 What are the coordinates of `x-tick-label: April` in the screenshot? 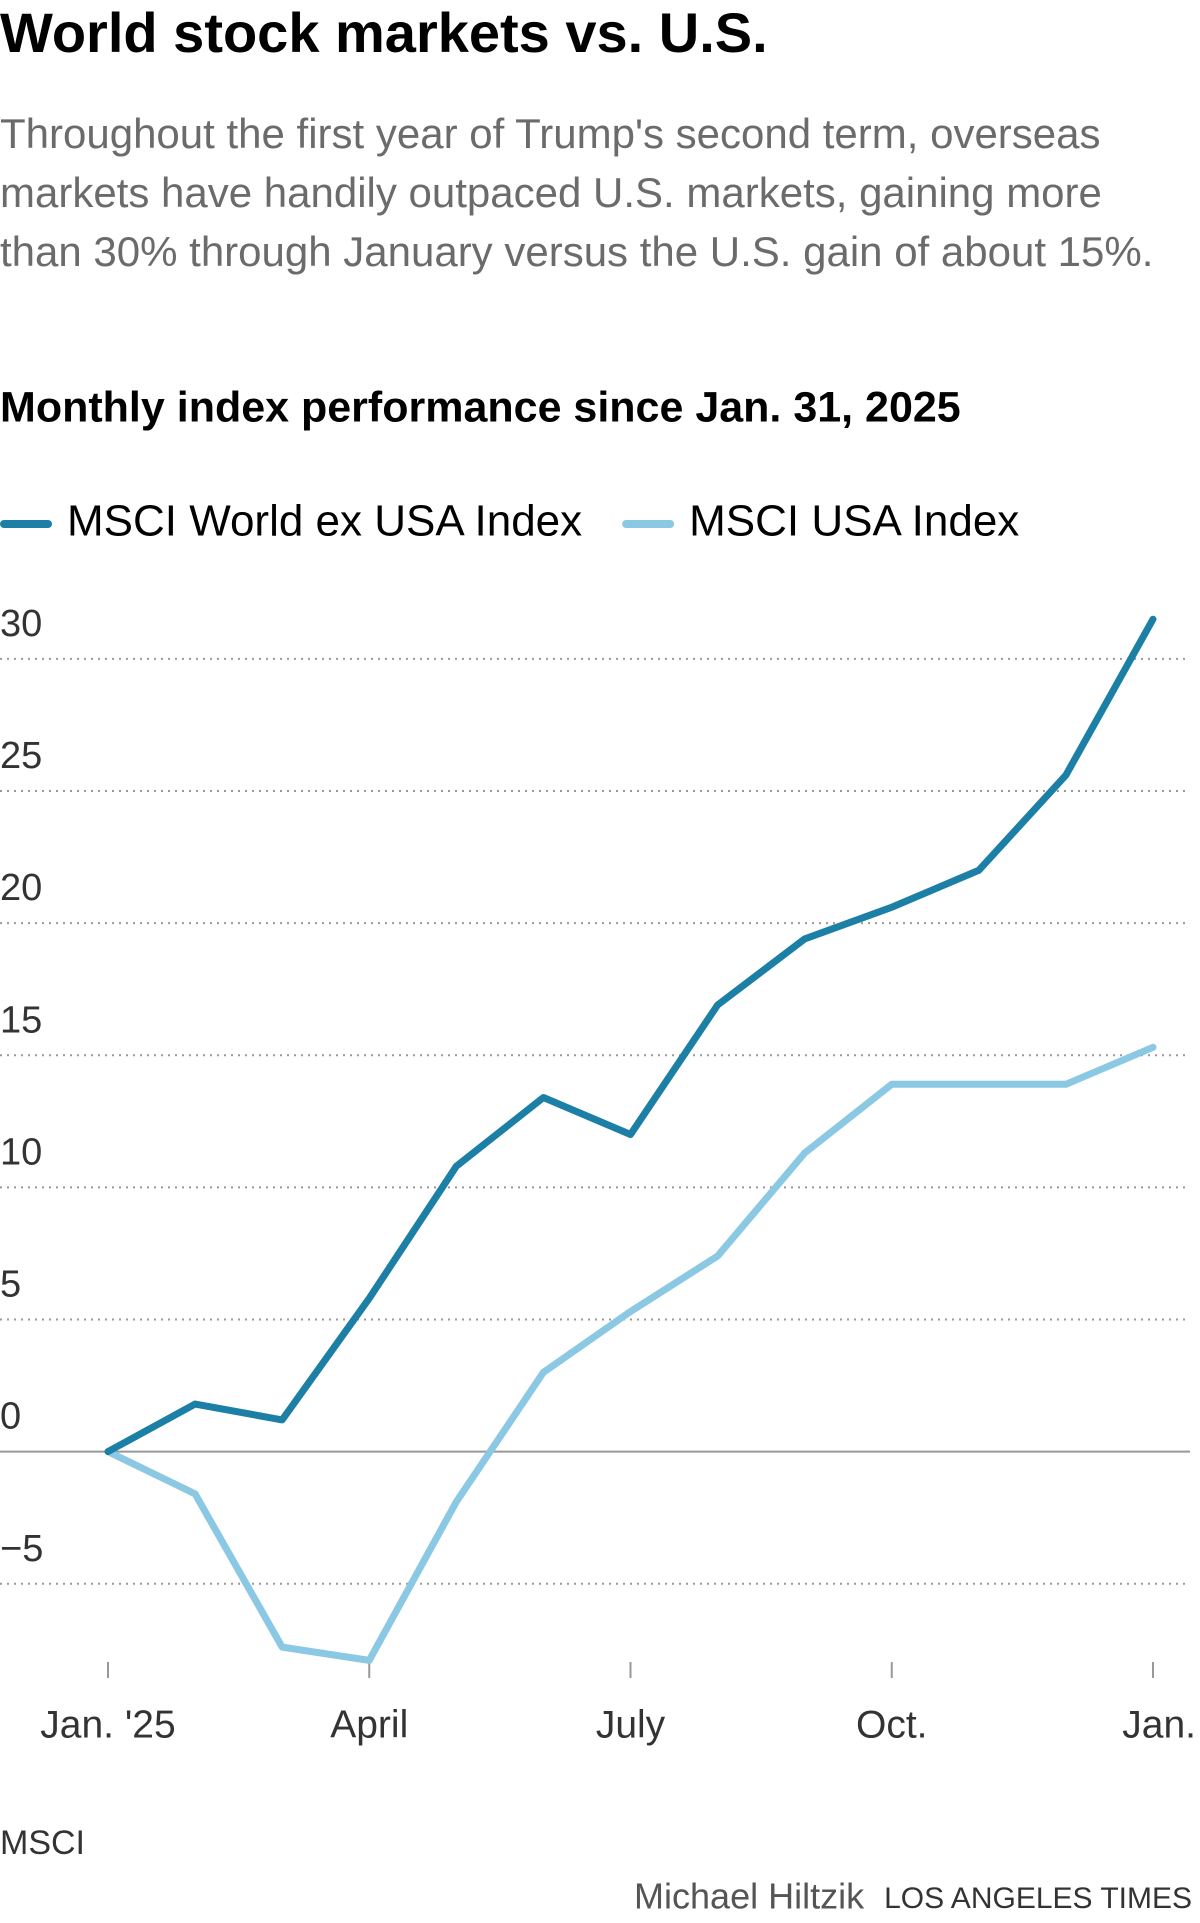 It's located at (369, 1724).